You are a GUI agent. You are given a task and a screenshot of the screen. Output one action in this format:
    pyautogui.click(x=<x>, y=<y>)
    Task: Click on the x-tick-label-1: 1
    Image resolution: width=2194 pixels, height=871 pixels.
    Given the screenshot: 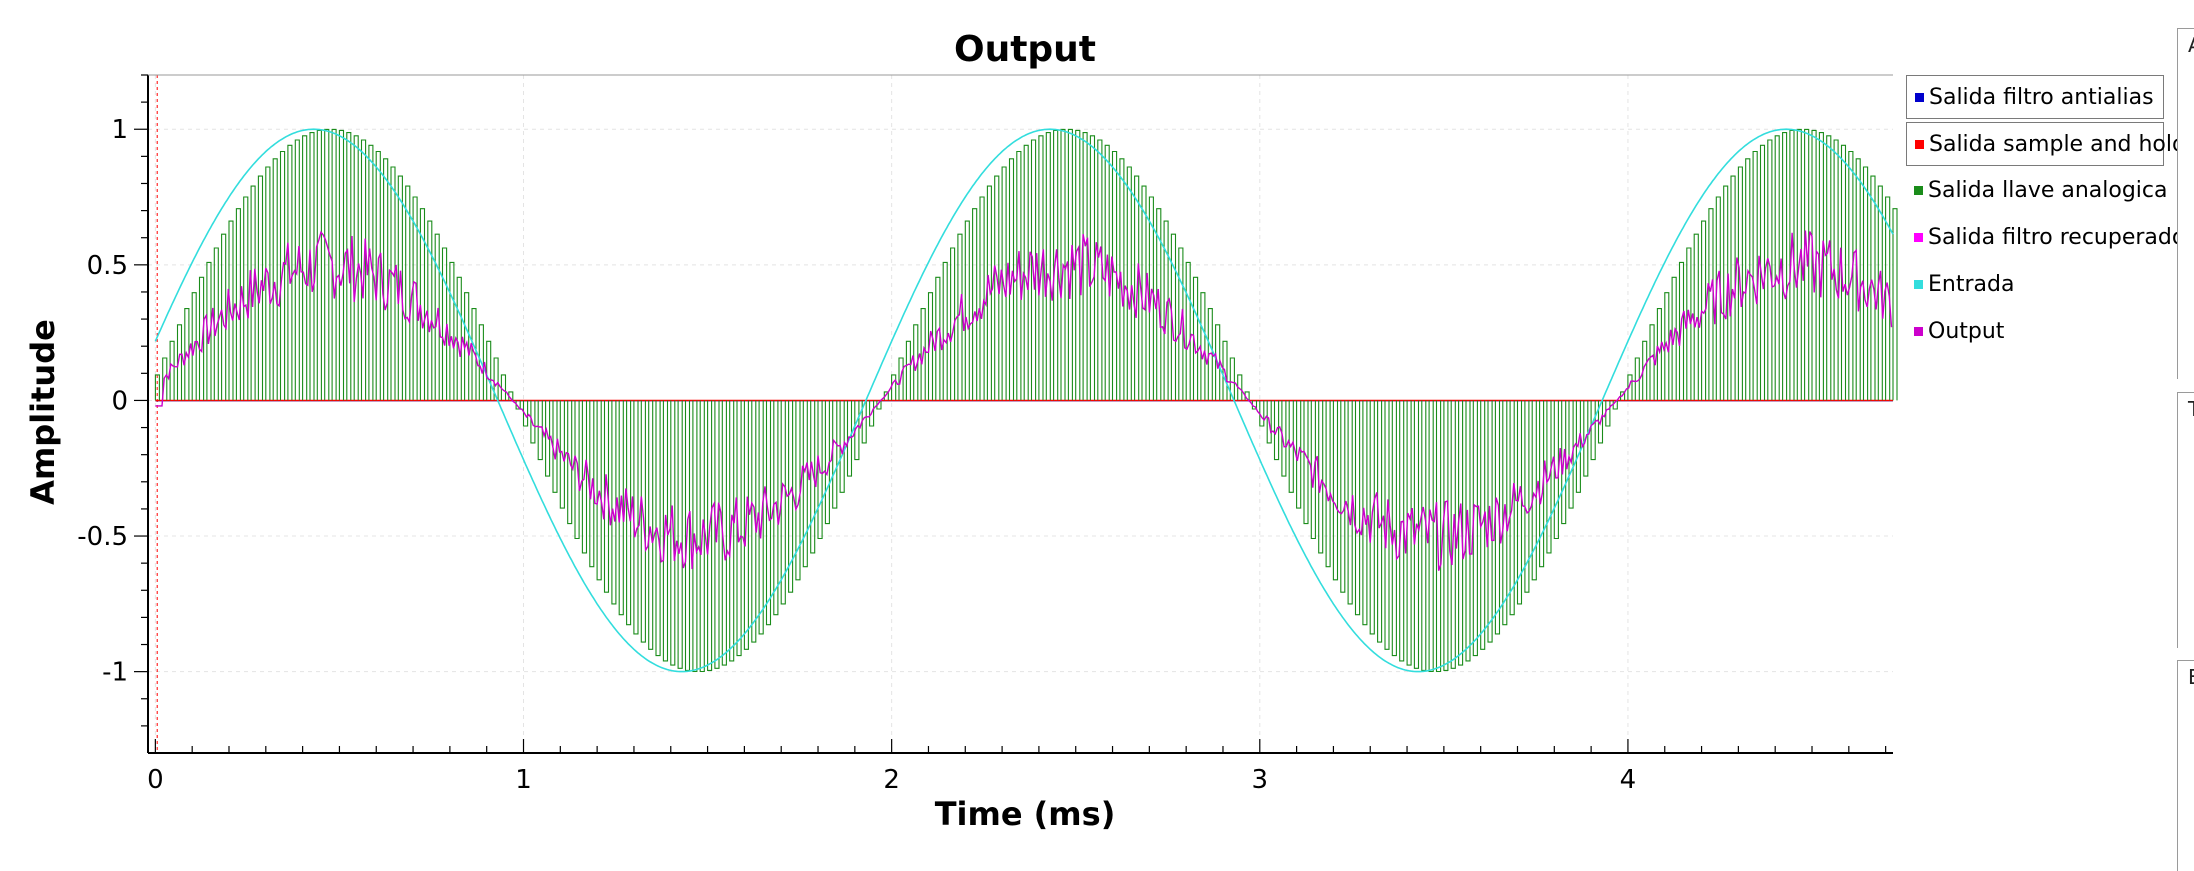 What is the action you would take?
    pyautogui.click(x=523, y=780)
    